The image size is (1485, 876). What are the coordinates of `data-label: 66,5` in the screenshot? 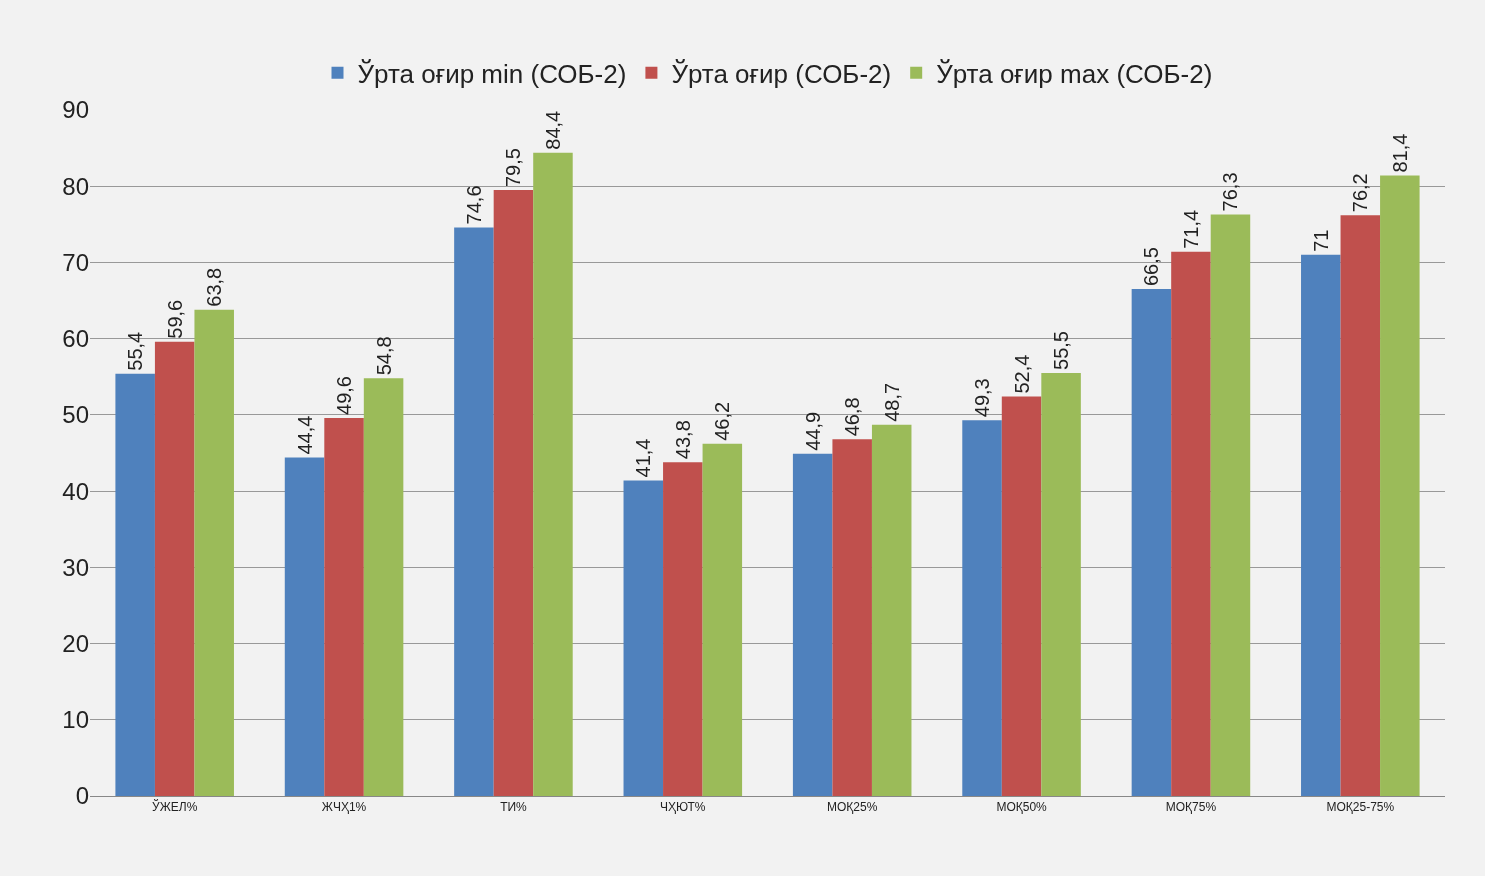 It's located at (1151, 267).